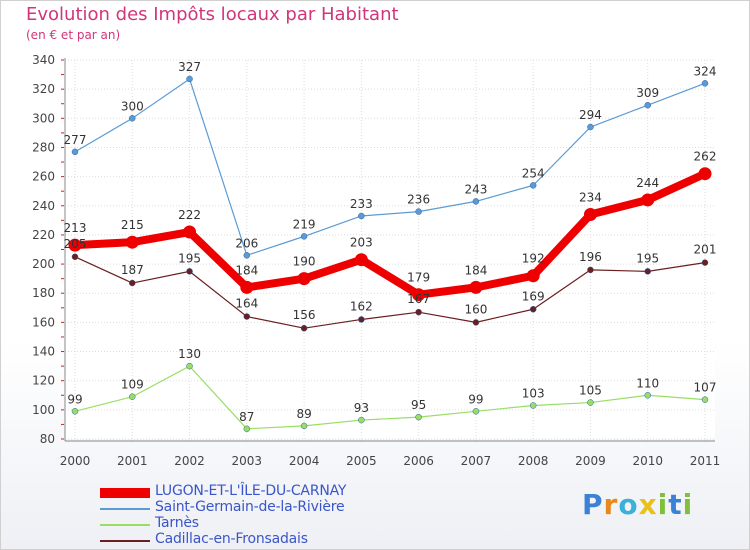 This screenshot has height=550, width=750. I want to click on data-label: 243, so click(475, 189).